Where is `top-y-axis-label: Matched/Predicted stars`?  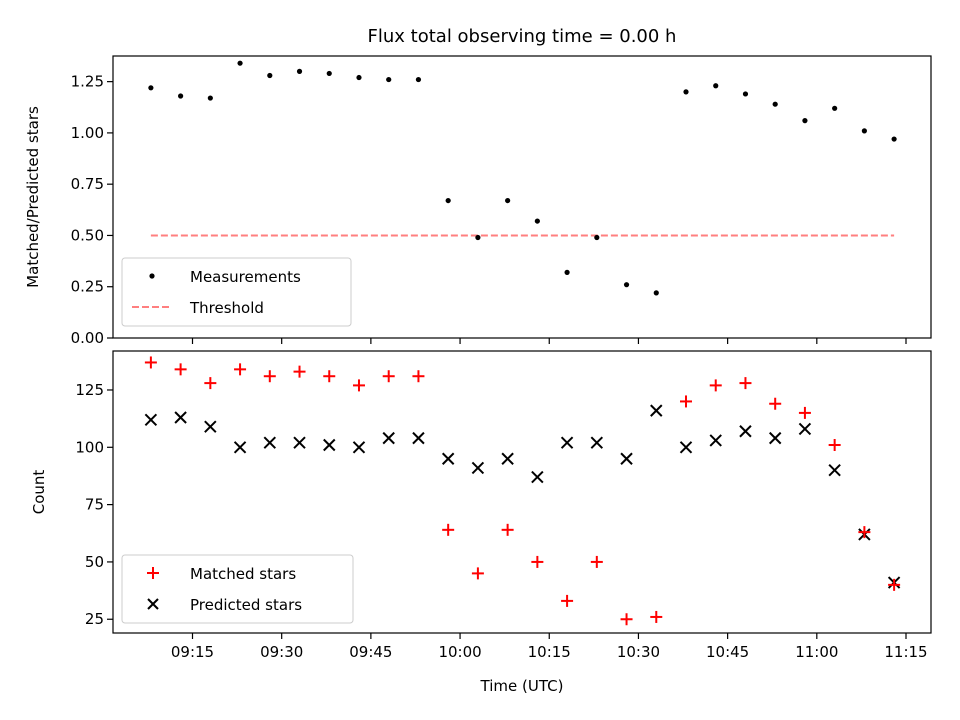 top-y-axis-label: Matched/Predicted stars is located at coordinates (33, 197).